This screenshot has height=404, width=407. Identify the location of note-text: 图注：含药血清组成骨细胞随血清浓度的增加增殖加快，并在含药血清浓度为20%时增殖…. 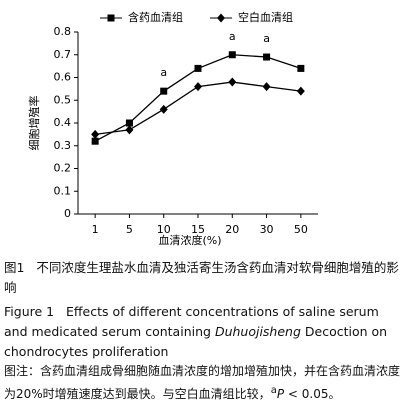
(202, 382).